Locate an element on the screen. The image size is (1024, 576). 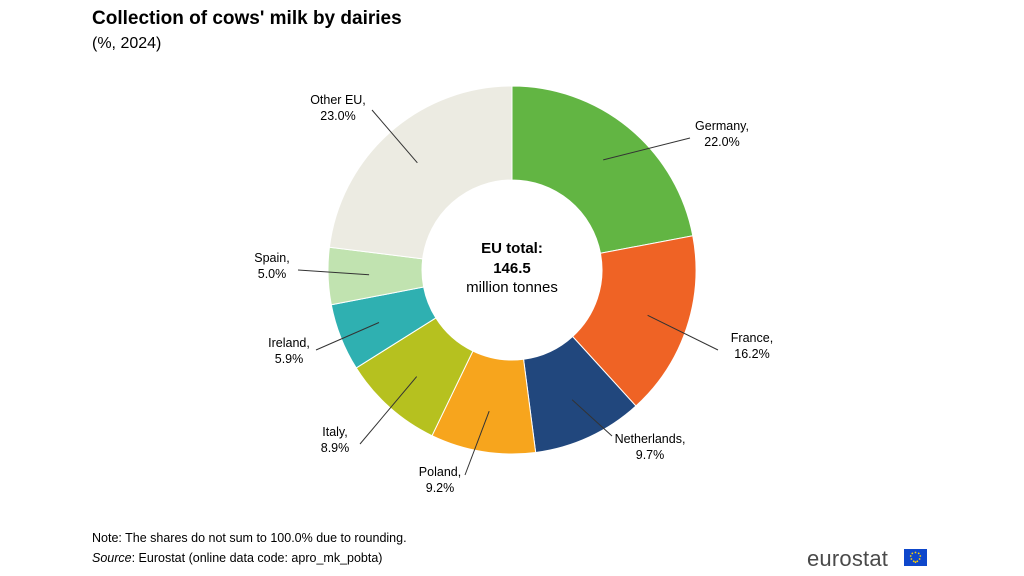
center-total-unit: million tonnes is located at coordinates (512, 287).